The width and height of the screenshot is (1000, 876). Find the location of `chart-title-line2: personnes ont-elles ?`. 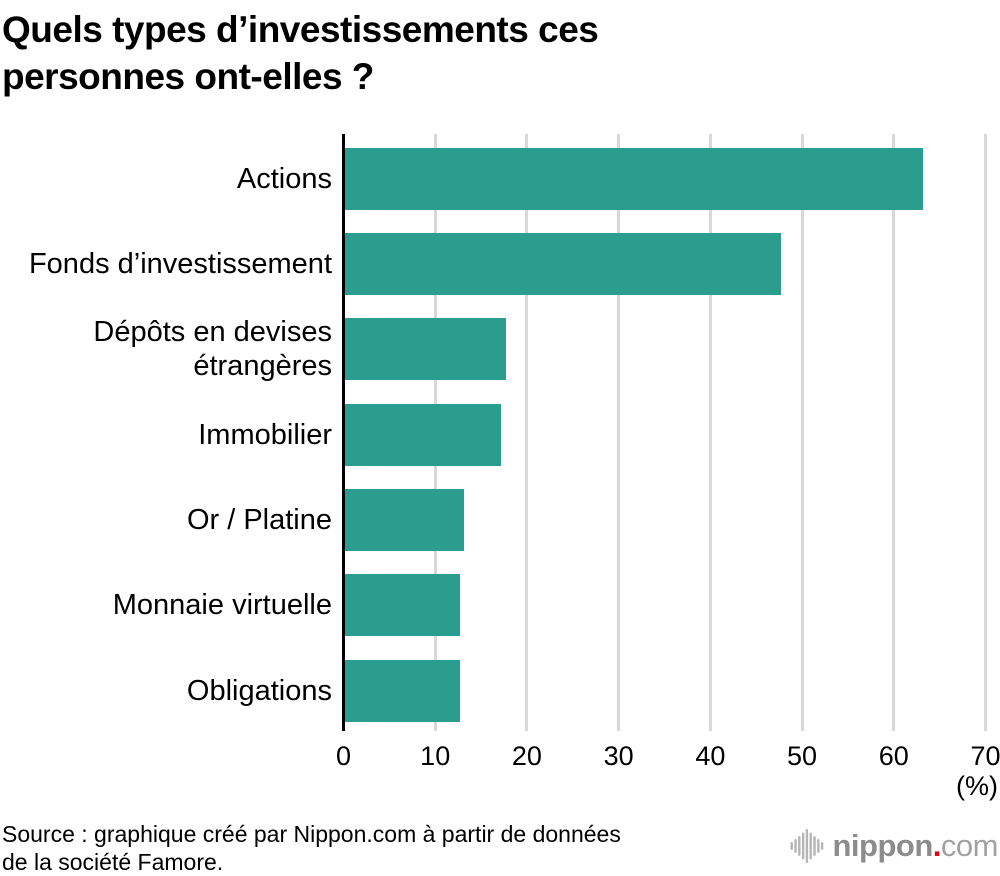

chart-title-line2: personnes ont-elles ? is located at coordinates (188, 76).